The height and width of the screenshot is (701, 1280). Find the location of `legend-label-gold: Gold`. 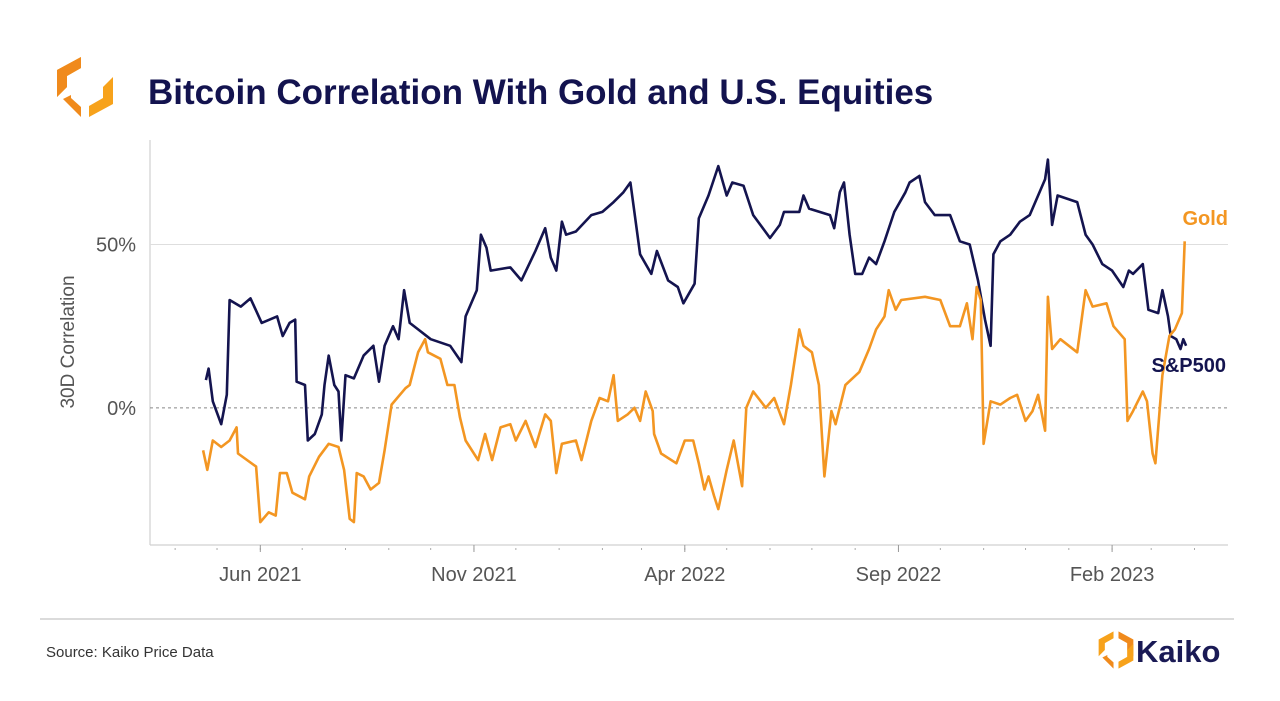

legend-label-gold: Gold is located at coordinates (1205, 219).